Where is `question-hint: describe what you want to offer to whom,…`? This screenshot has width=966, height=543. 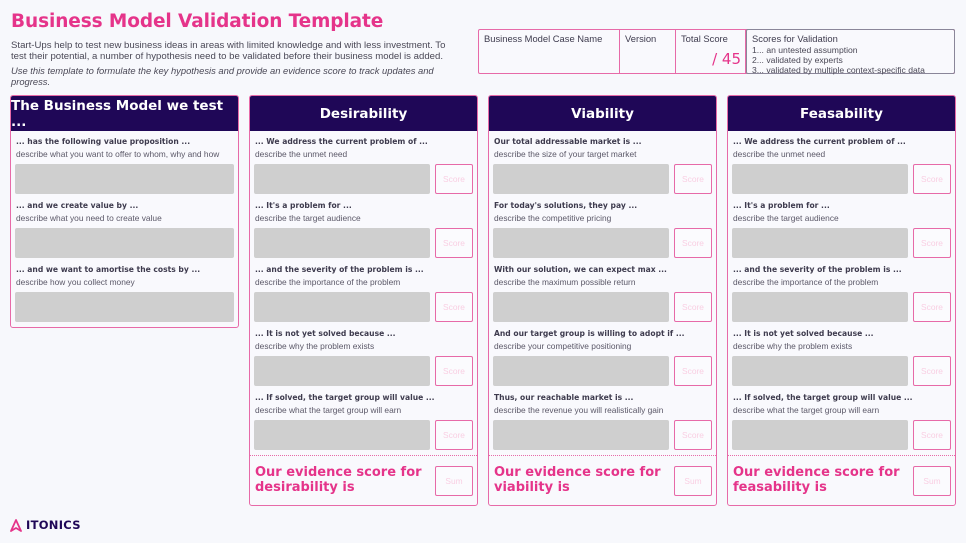
question-hint: describe what you want to offer to whom,… is located at coordinates (118, 154).